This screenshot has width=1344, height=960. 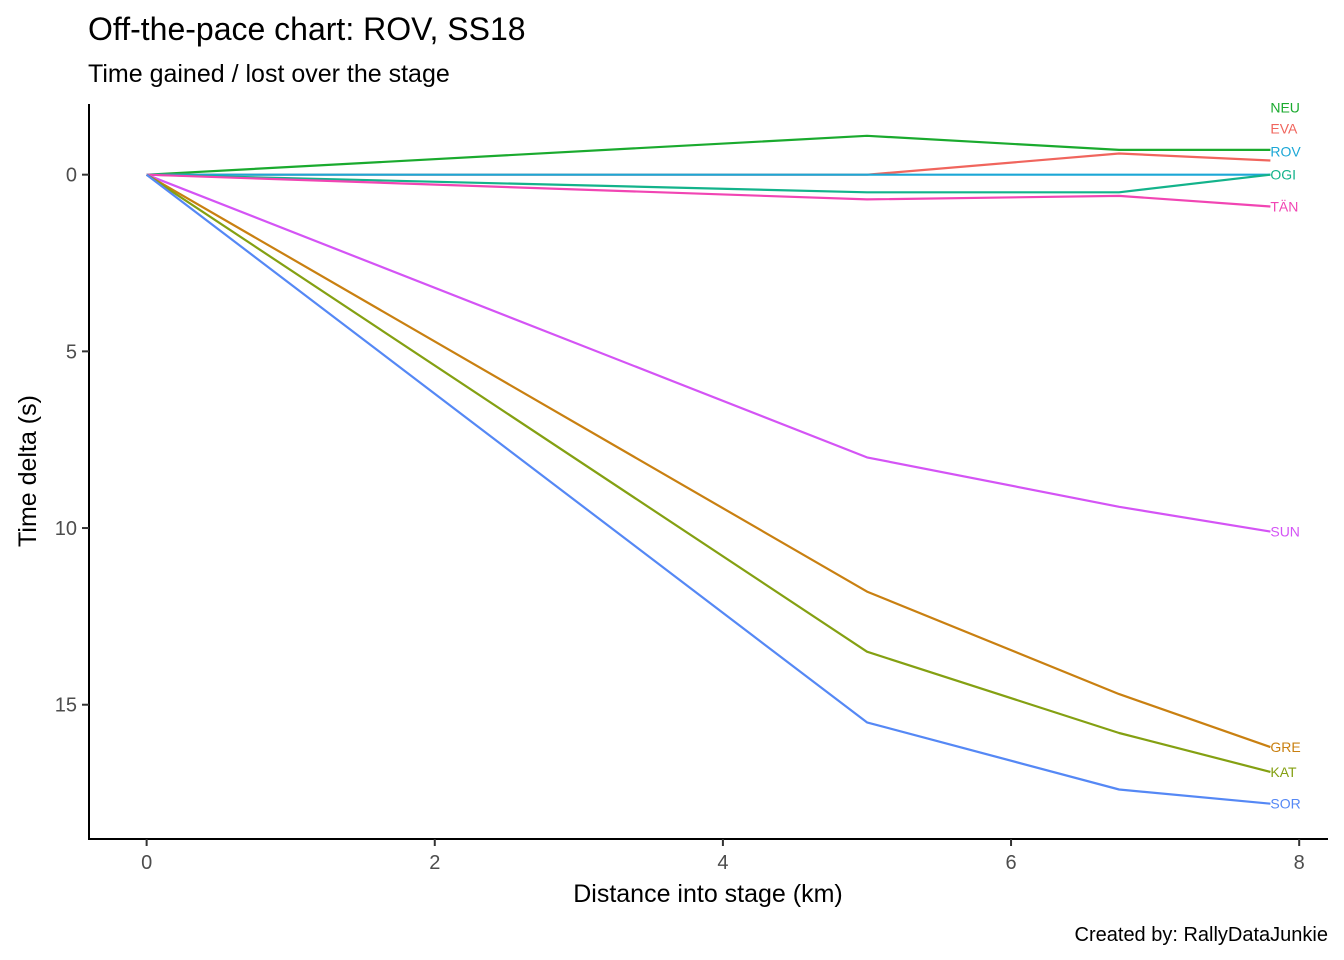 What do you see at coordinates (434, 863) in the screenshot?
I see `x-tick-label: 2` at bounding box center [434, 863].